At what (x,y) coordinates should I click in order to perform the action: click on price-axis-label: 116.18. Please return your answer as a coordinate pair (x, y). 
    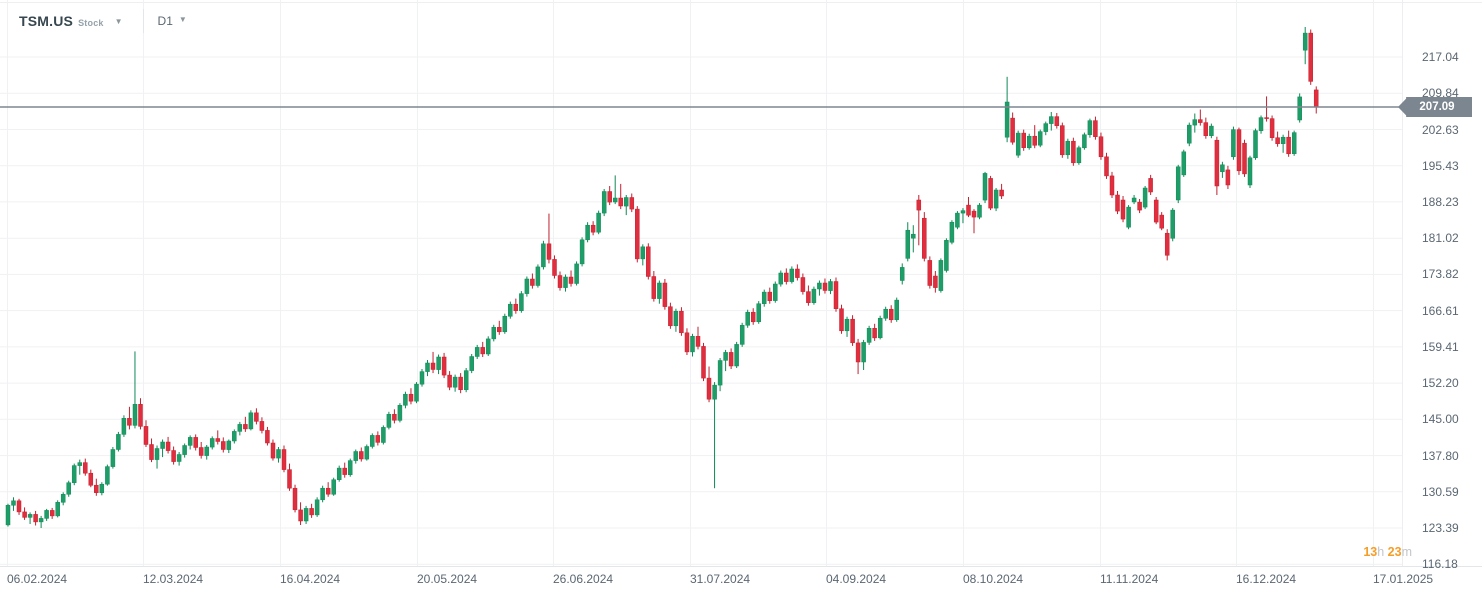
    Looking at the image, I should click on (1440, 564).